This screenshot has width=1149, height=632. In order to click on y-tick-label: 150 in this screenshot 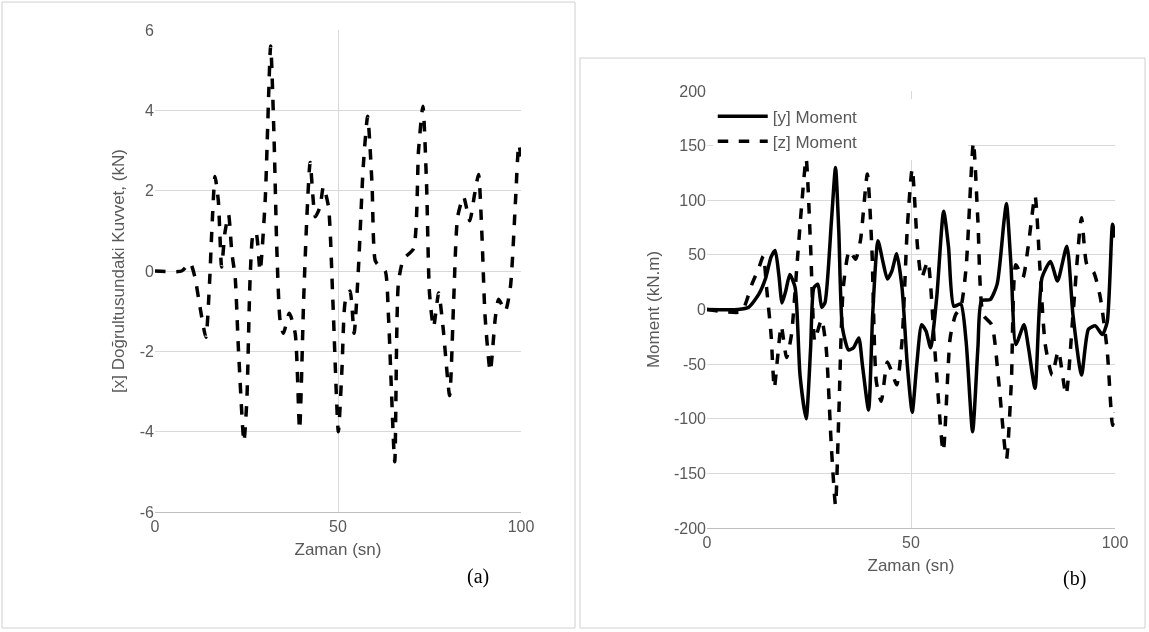, I will do `click(693, 146)`.